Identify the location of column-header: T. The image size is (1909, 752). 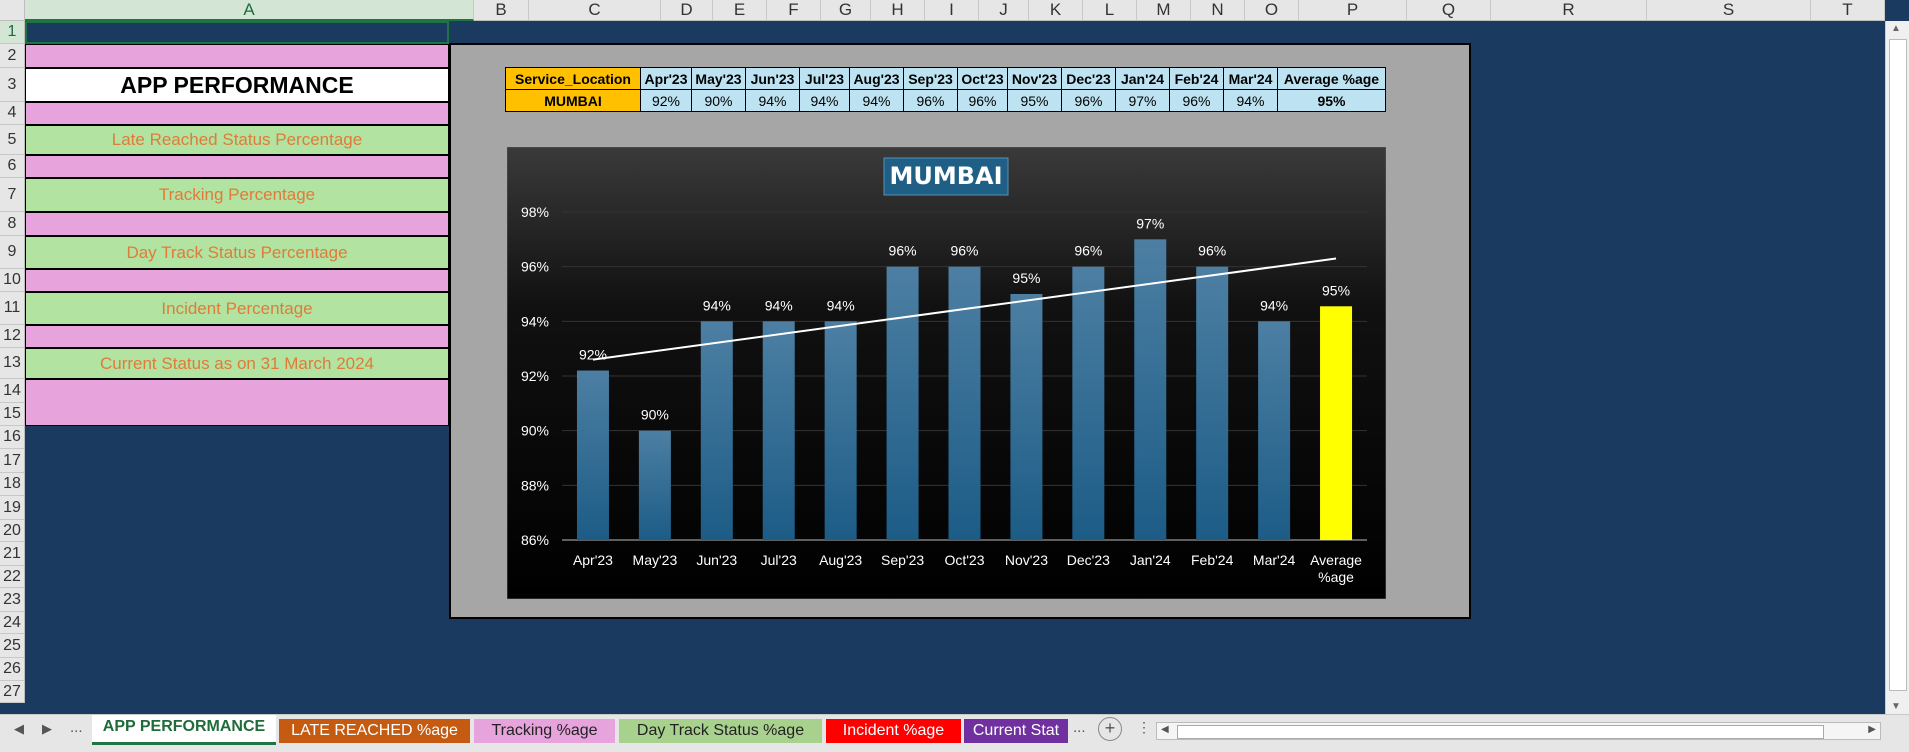
(1848, 10).